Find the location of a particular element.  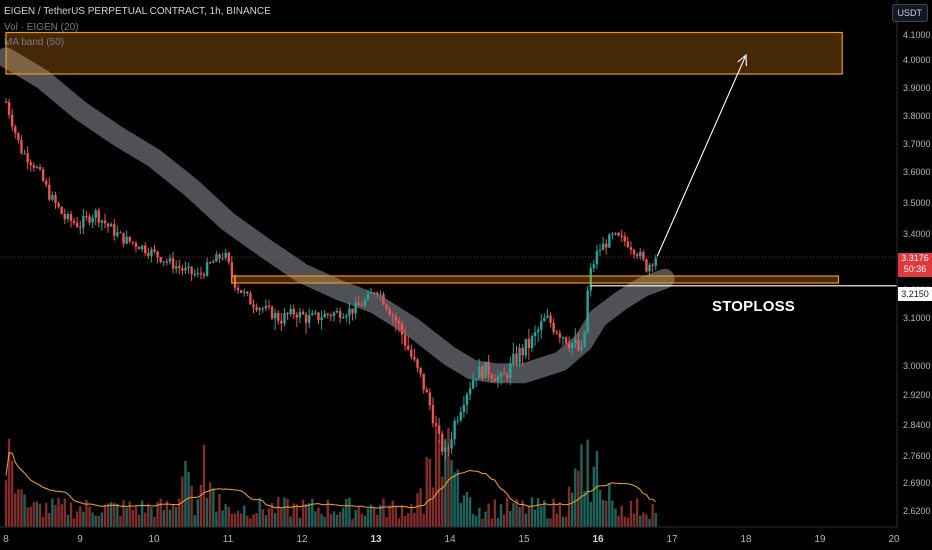

ma-band-indicator-label: MA band (50) is located at coordinates (34, 42).